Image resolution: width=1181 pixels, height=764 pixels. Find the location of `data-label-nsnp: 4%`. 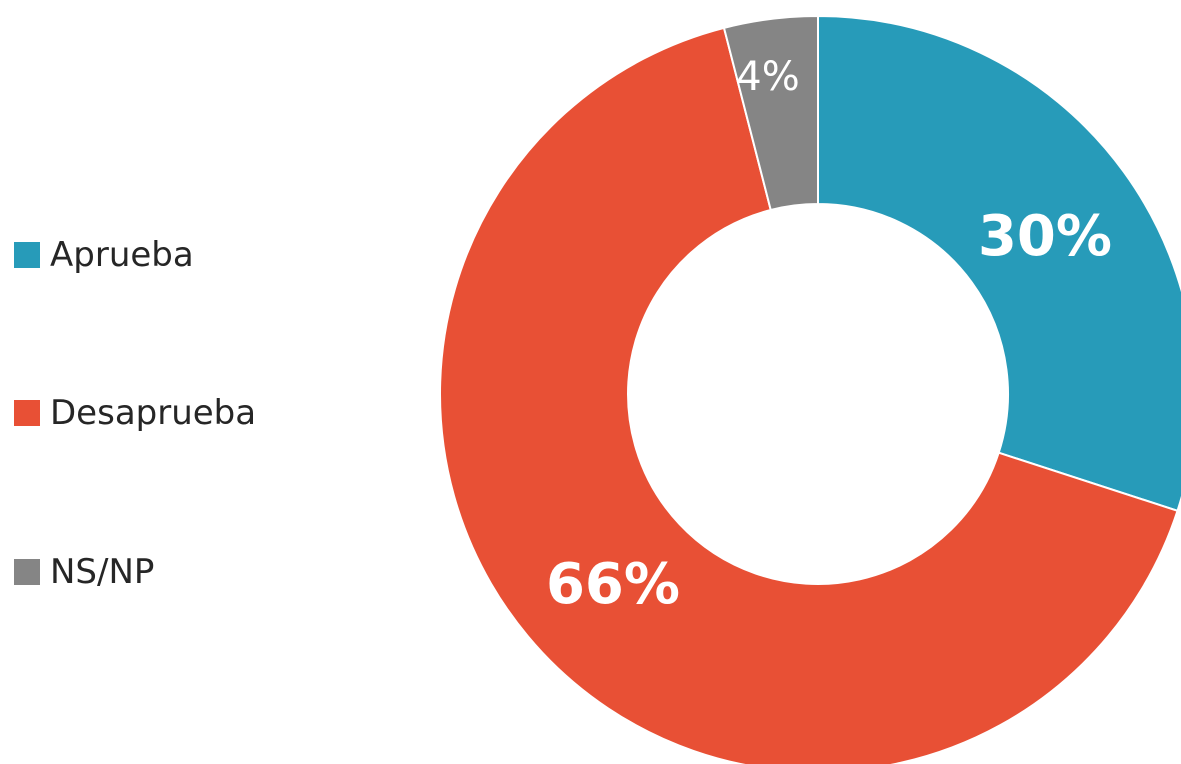

data-label-nsnp: 4% is located at coordinates (767, 77).